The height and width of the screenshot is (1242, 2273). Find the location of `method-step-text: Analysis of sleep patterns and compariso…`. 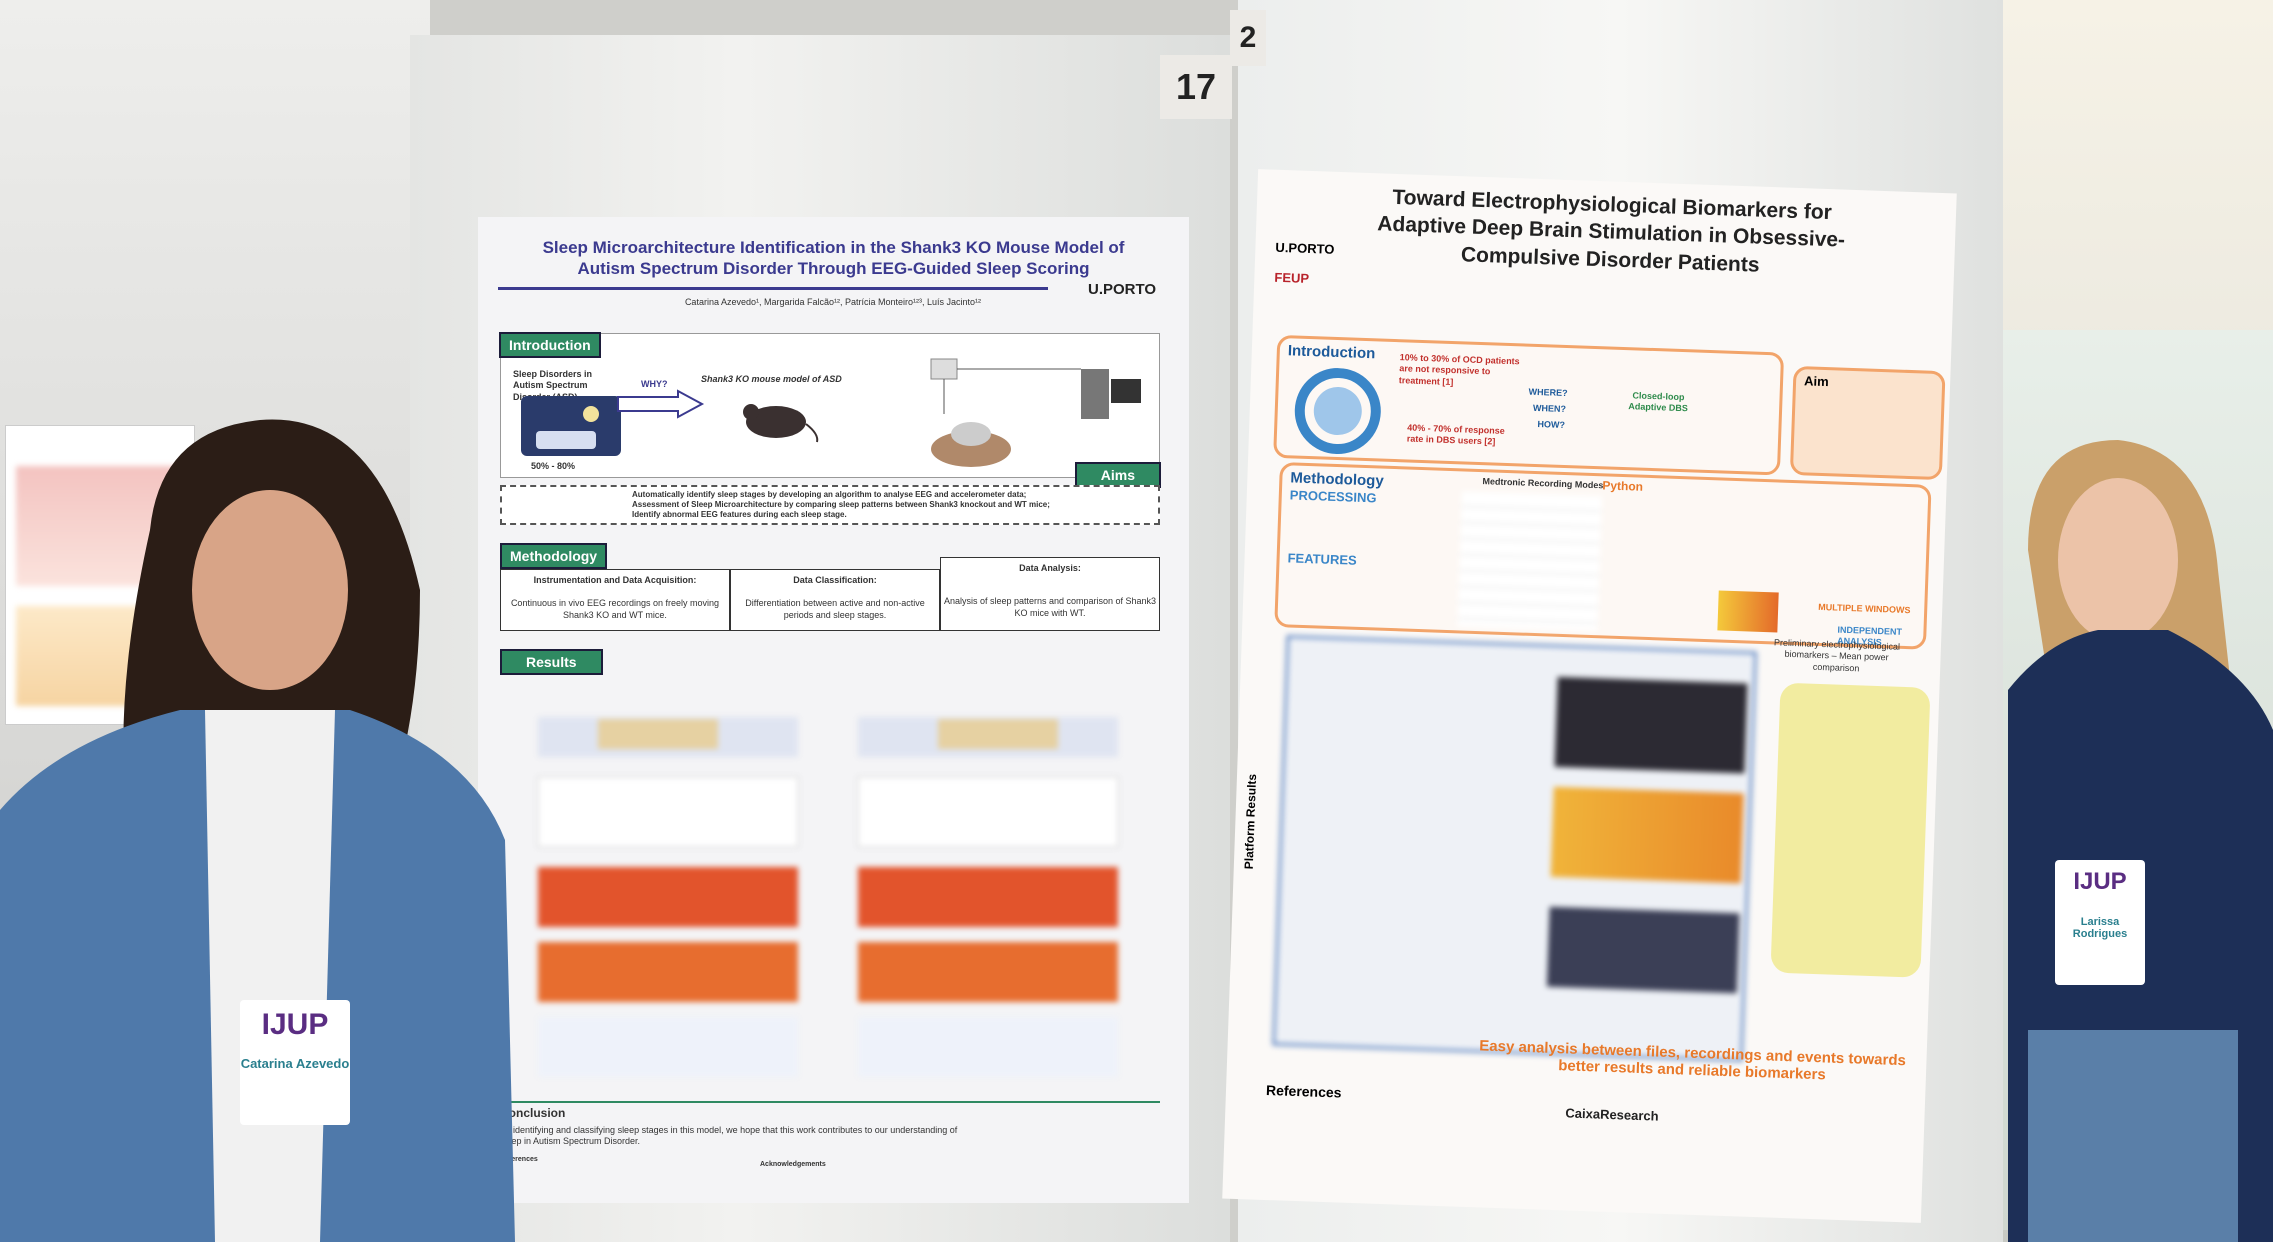

method-step-text: Analysis of sleep patterns and compariso… is located at coordinates (1050, 607).